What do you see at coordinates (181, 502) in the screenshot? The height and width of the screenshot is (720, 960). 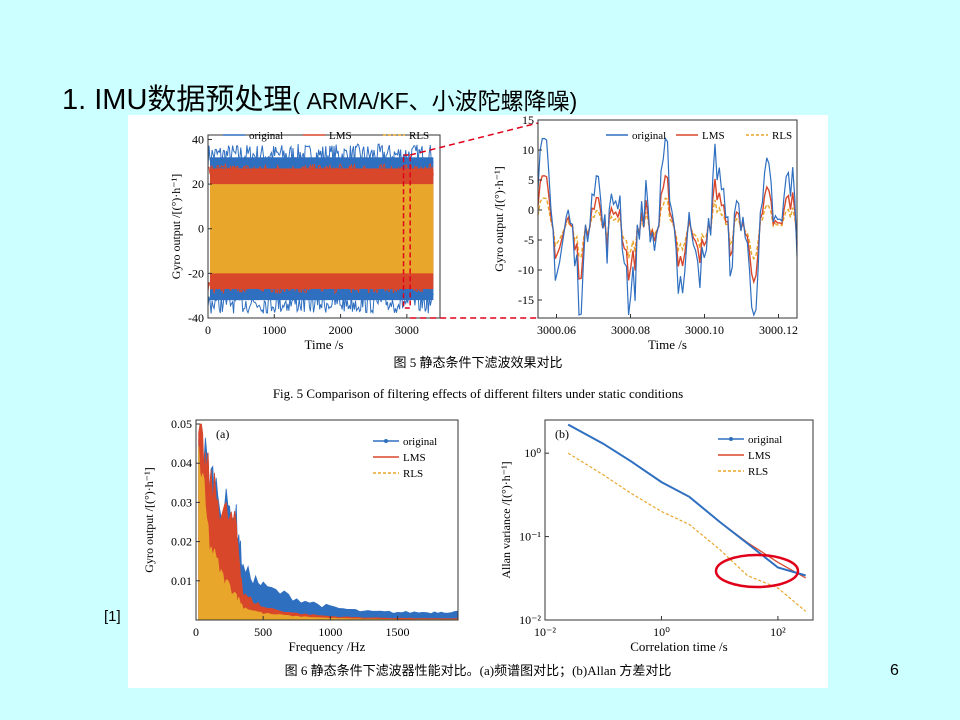 I see `y-tick-label: 0.03` at bounding box center [181, 502].